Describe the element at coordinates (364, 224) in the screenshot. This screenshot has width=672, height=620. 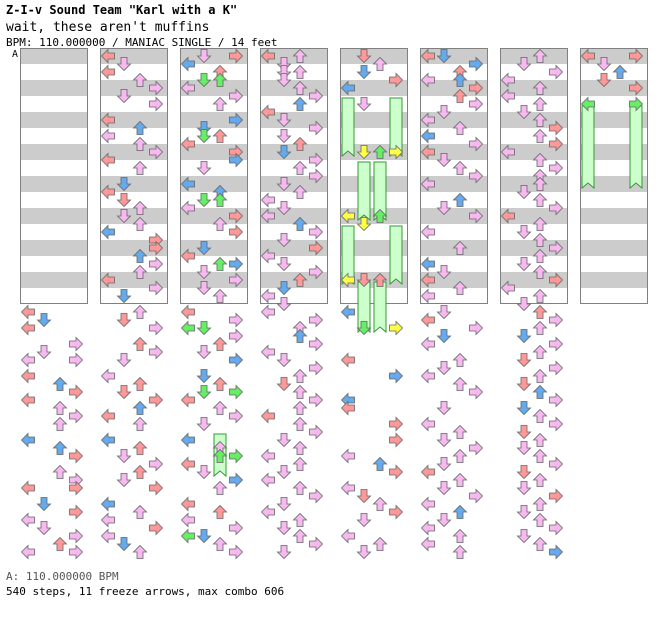
I see `arrow-down-yellow-icon` at that location.